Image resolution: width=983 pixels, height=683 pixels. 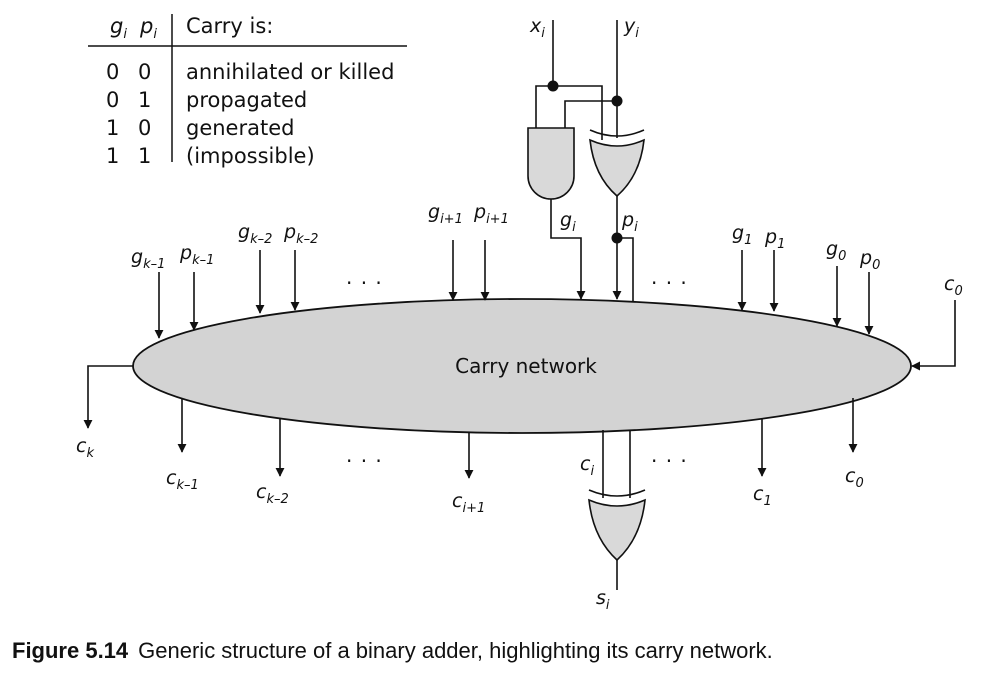 I want to click on sum-xor-back-curve, so click(x=617, y=493).